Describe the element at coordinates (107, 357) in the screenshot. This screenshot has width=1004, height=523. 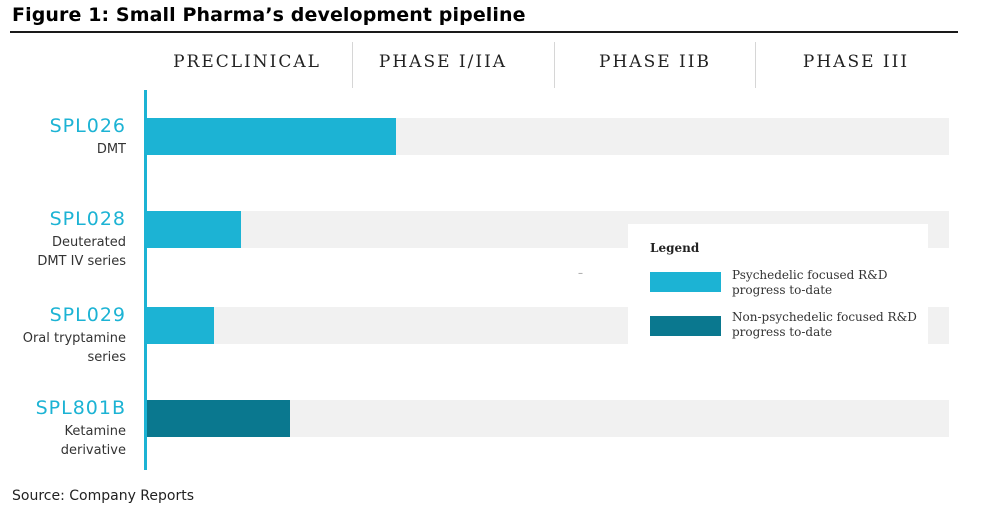
I see `candidate-description-line: series` at that location.